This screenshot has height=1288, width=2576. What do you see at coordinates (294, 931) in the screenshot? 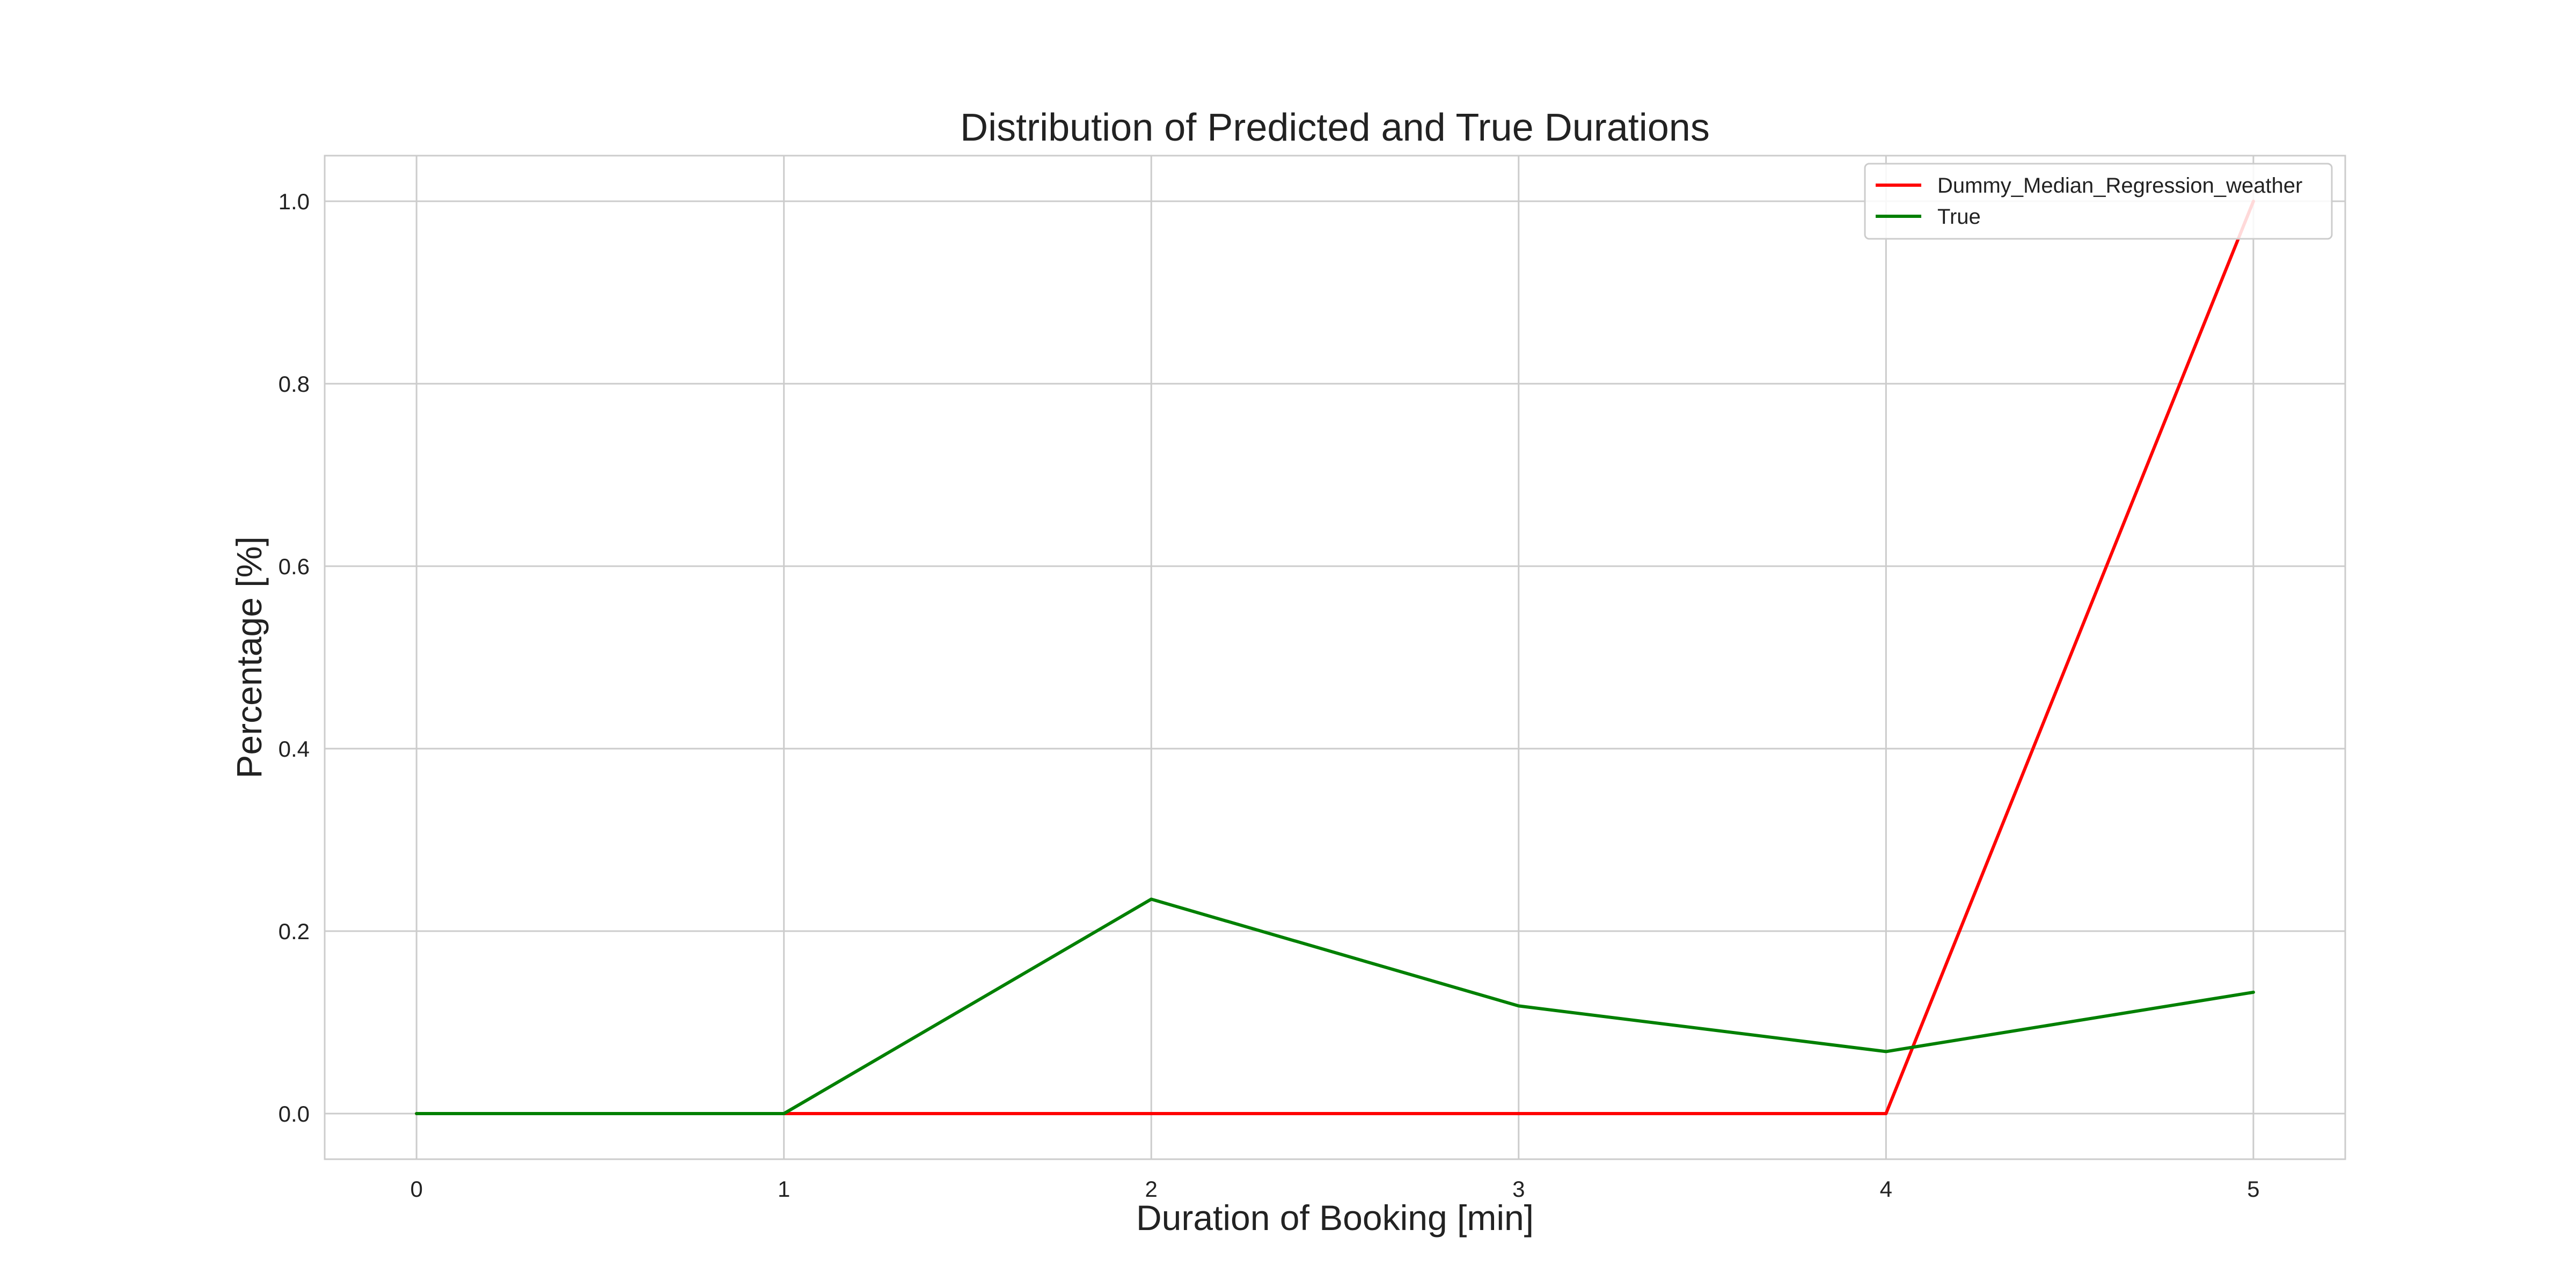
I see `y-tick-label: 0.2` at bounding box center [294, 931].